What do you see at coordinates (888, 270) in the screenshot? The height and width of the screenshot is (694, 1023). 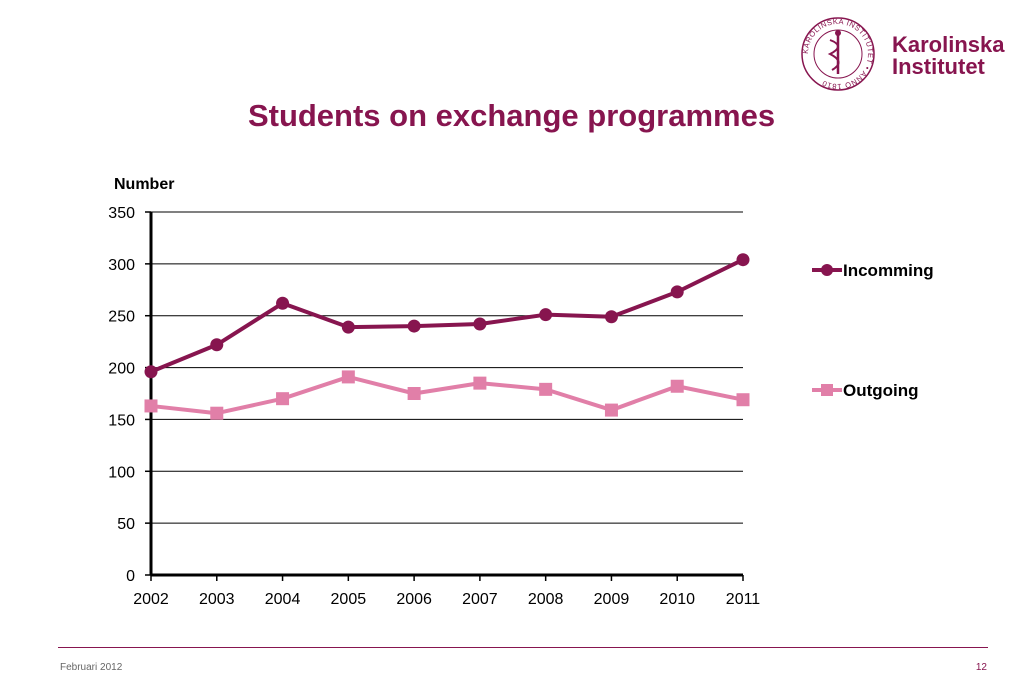 I see `legend-label: Incomming` at bounding box center [888, 270].